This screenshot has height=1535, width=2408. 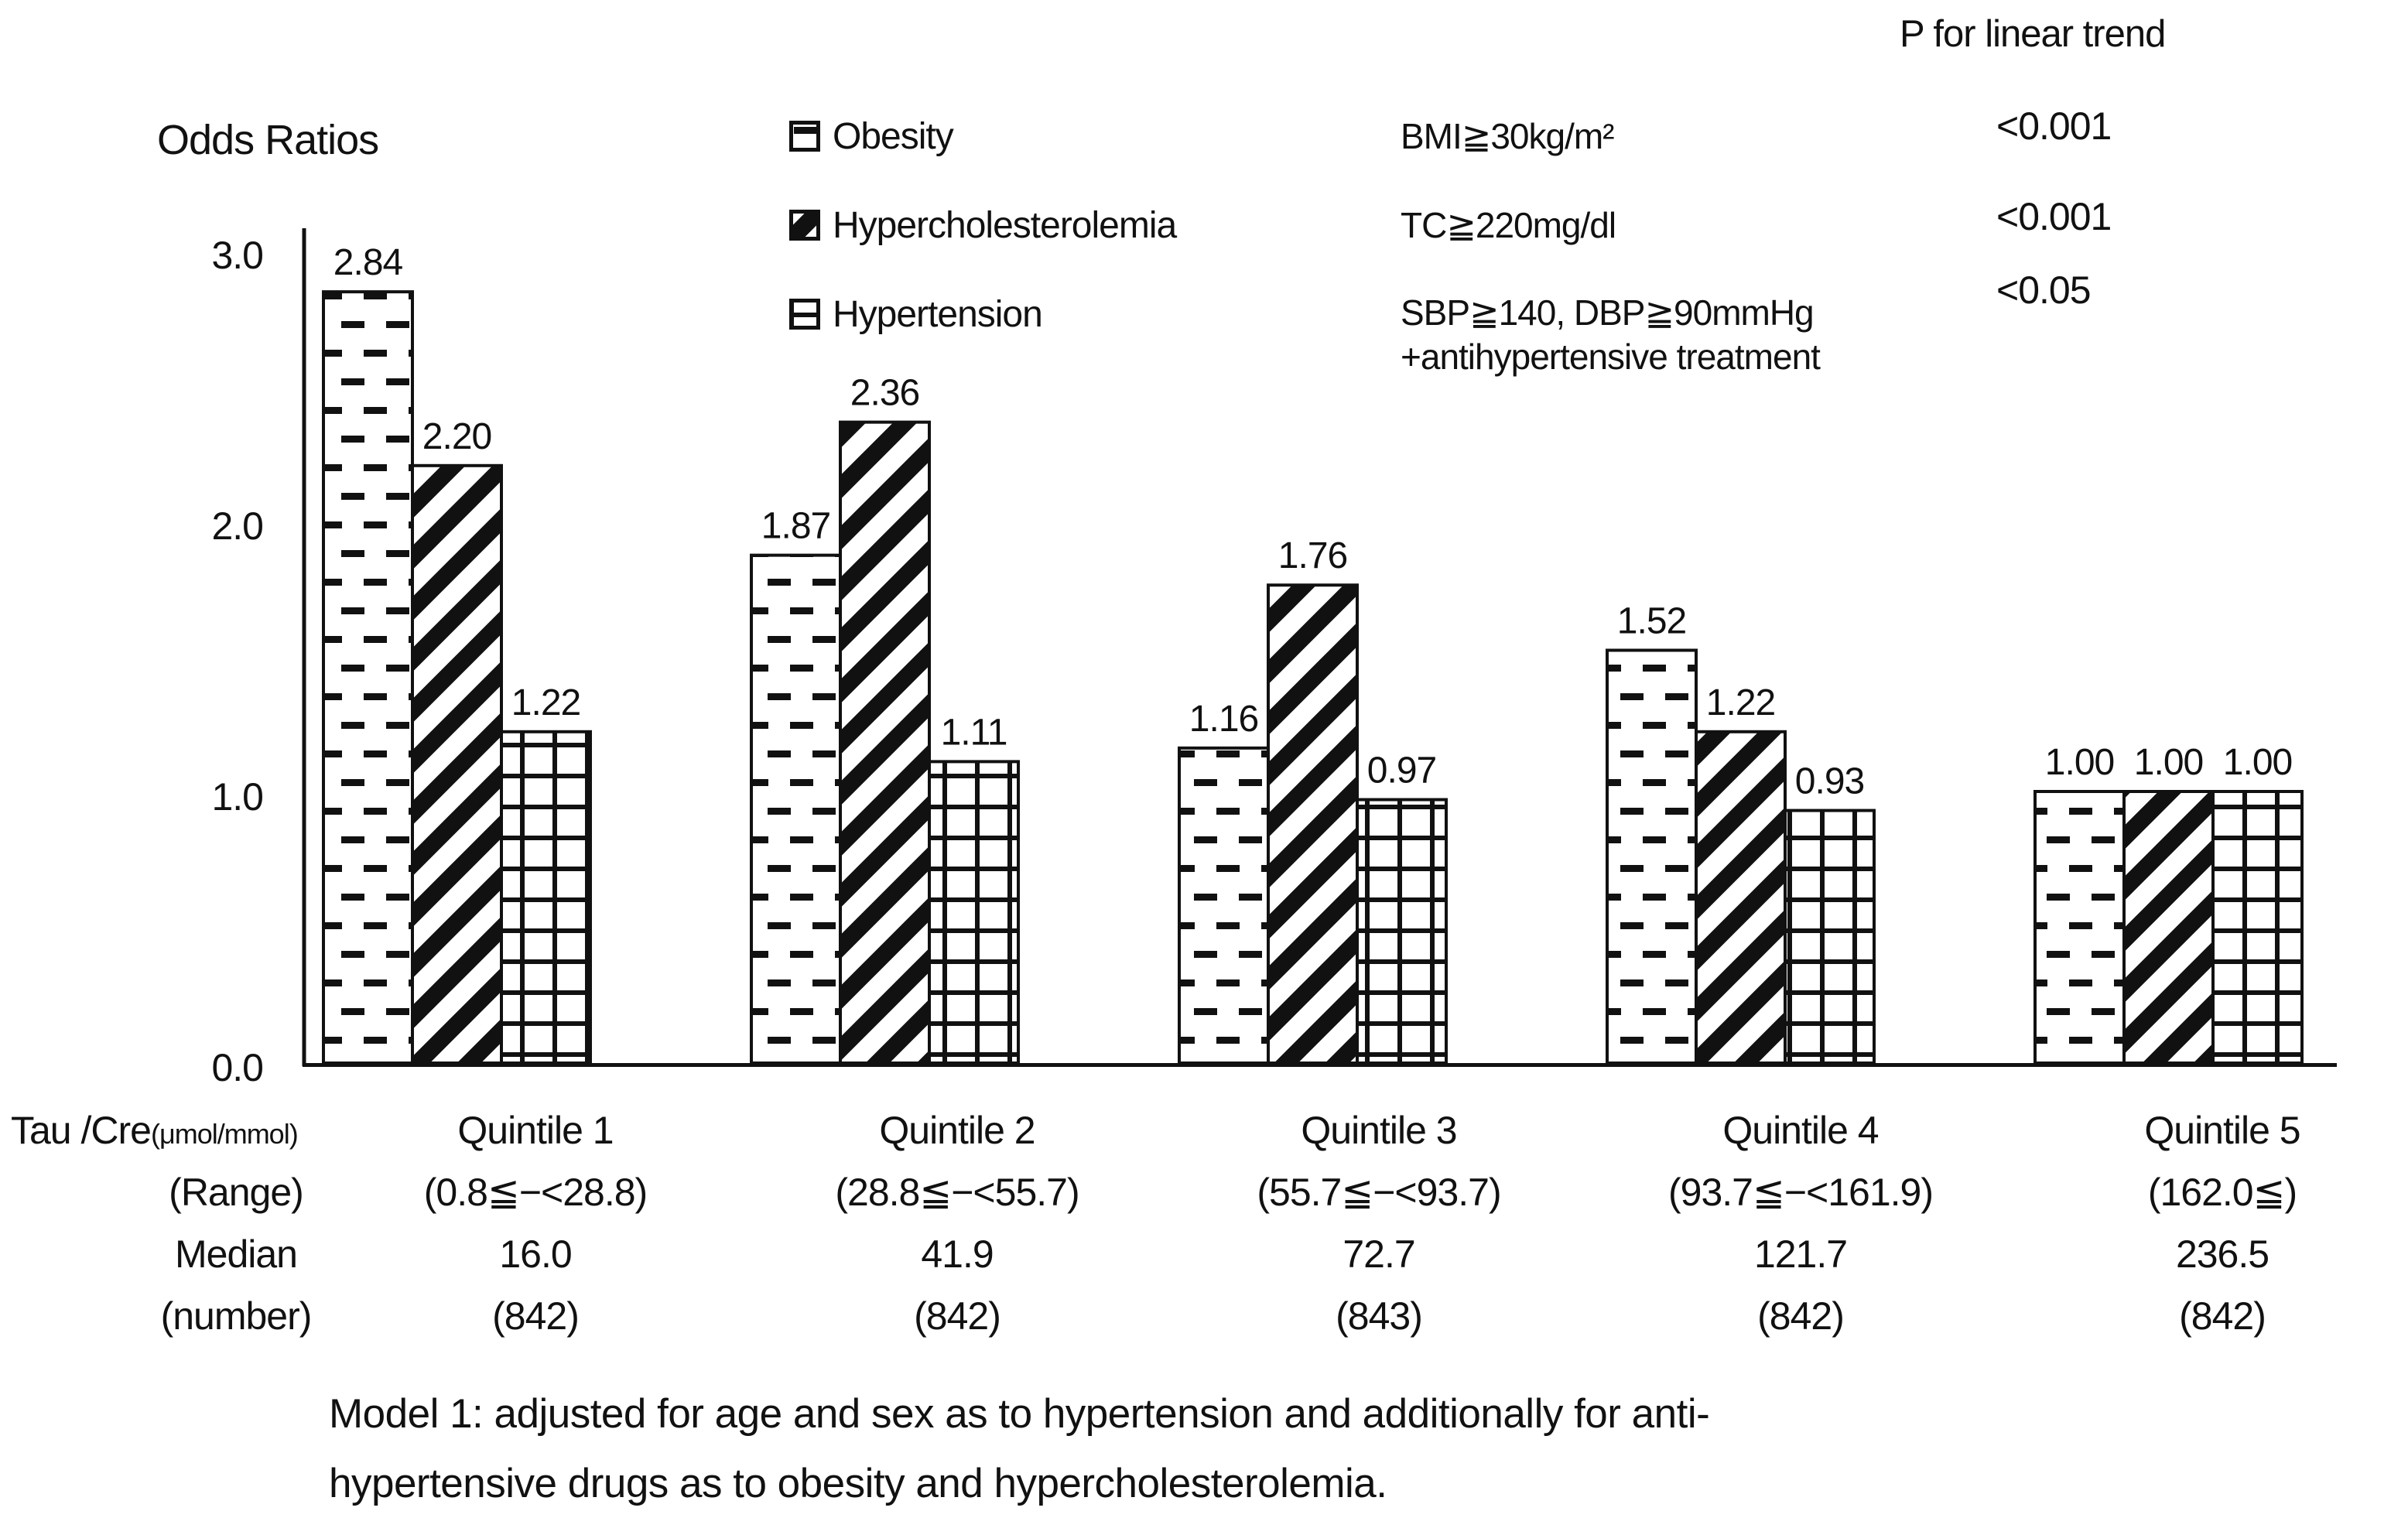 What do you see at coordinates (957, 1254) in the screenshot?
I see `x-median-quintile-2: 41.9` at bounding box center [957, 1254].